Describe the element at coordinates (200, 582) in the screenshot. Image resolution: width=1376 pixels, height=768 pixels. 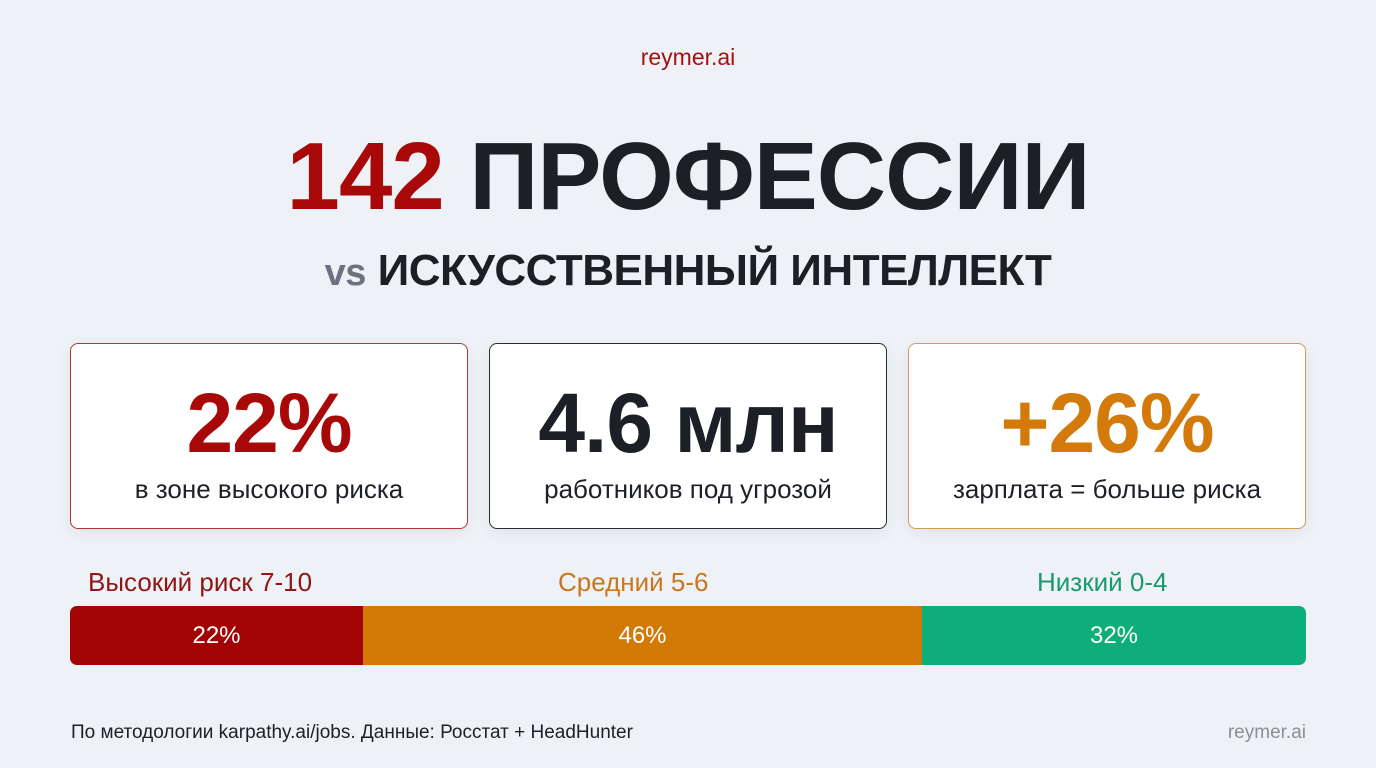
I see `legend-high-risk: Высокий риск 7-10` at that location.